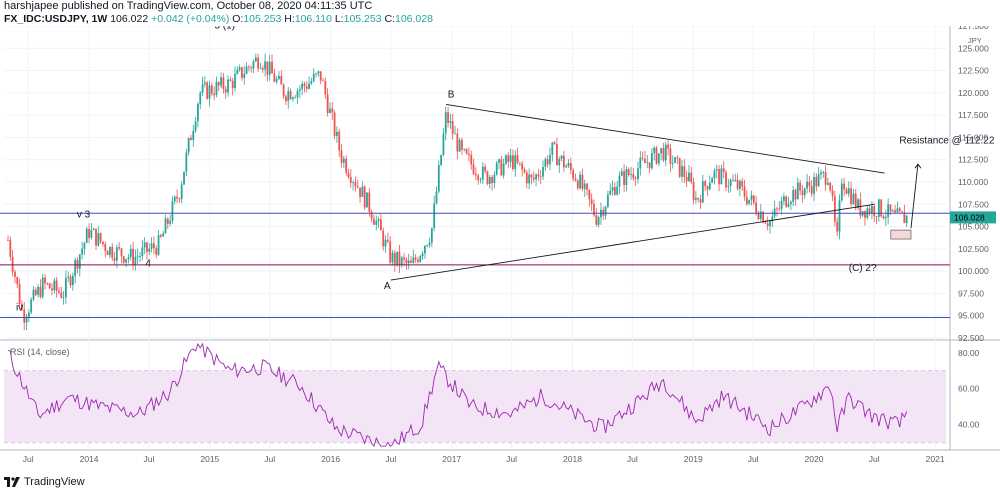 This screenshot has width=1000, height=493. I want to click on time-tick-label: 2016, so click(330, 459).